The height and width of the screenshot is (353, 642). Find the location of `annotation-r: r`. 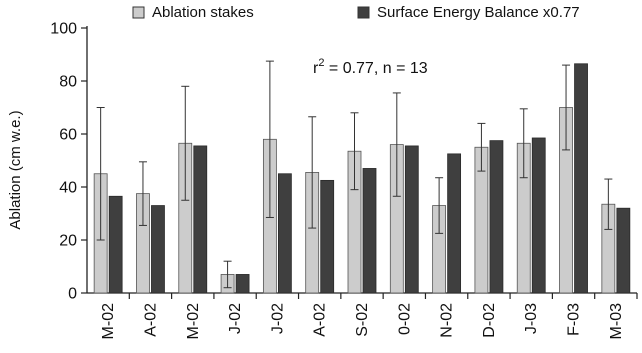

annotation-r: r is located at coordinates (316, 68).